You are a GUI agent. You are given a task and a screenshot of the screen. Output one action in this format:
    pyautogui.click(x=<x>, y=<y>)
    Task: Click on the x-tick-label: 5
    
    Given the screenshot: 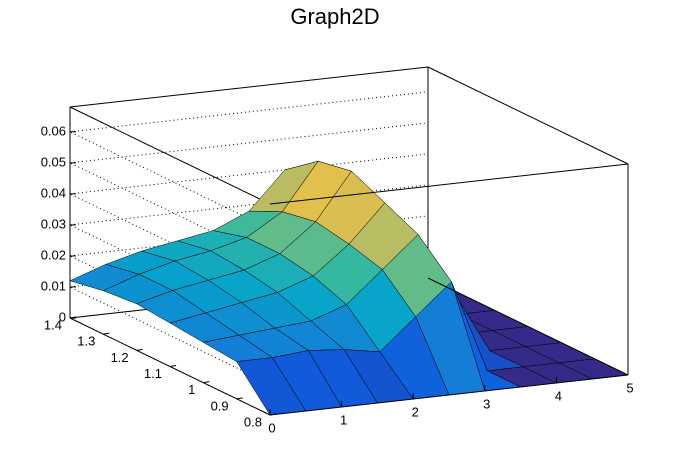 What is the action you would take?
    pyautogui.click(x=629, y=387)
    